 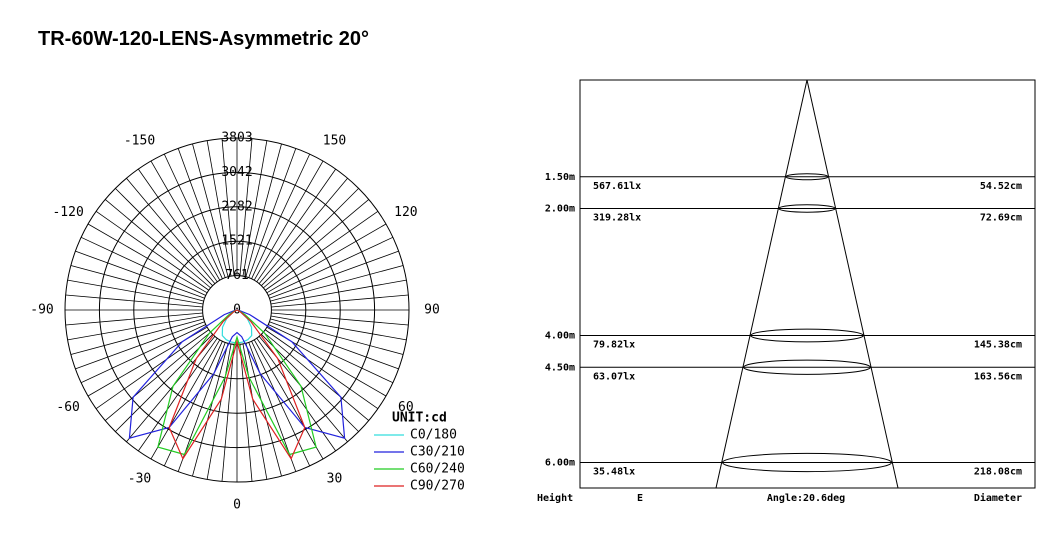 What do you see at coordinates (617, 186) in the screenshot?
I see `illuminance-label: 567.61lx` at bounding box center [617, 186].